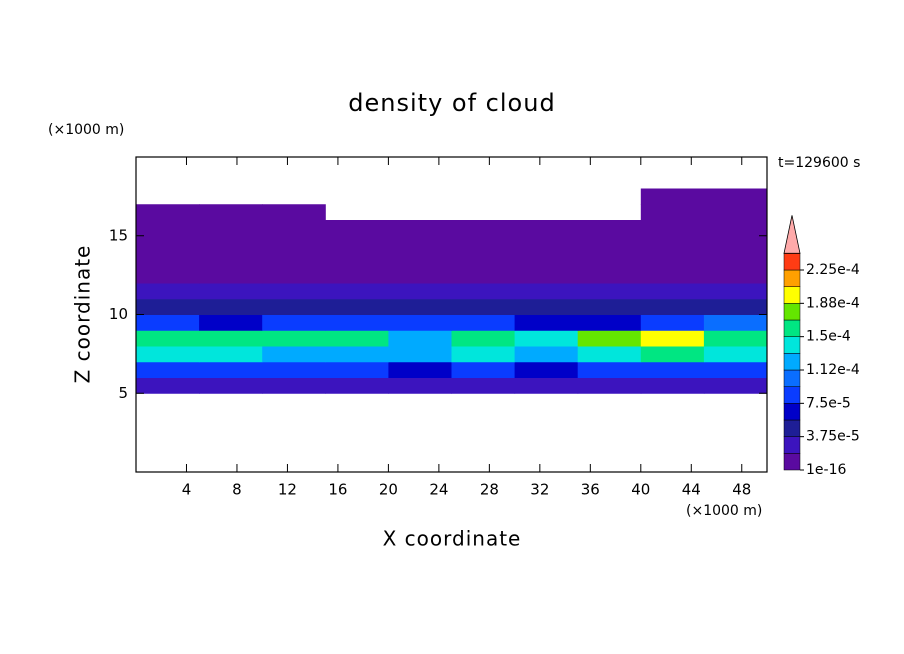  Describe the element at coordinates (438, 490) in the screenshot. I see `x-tick-label: 24` at that location.